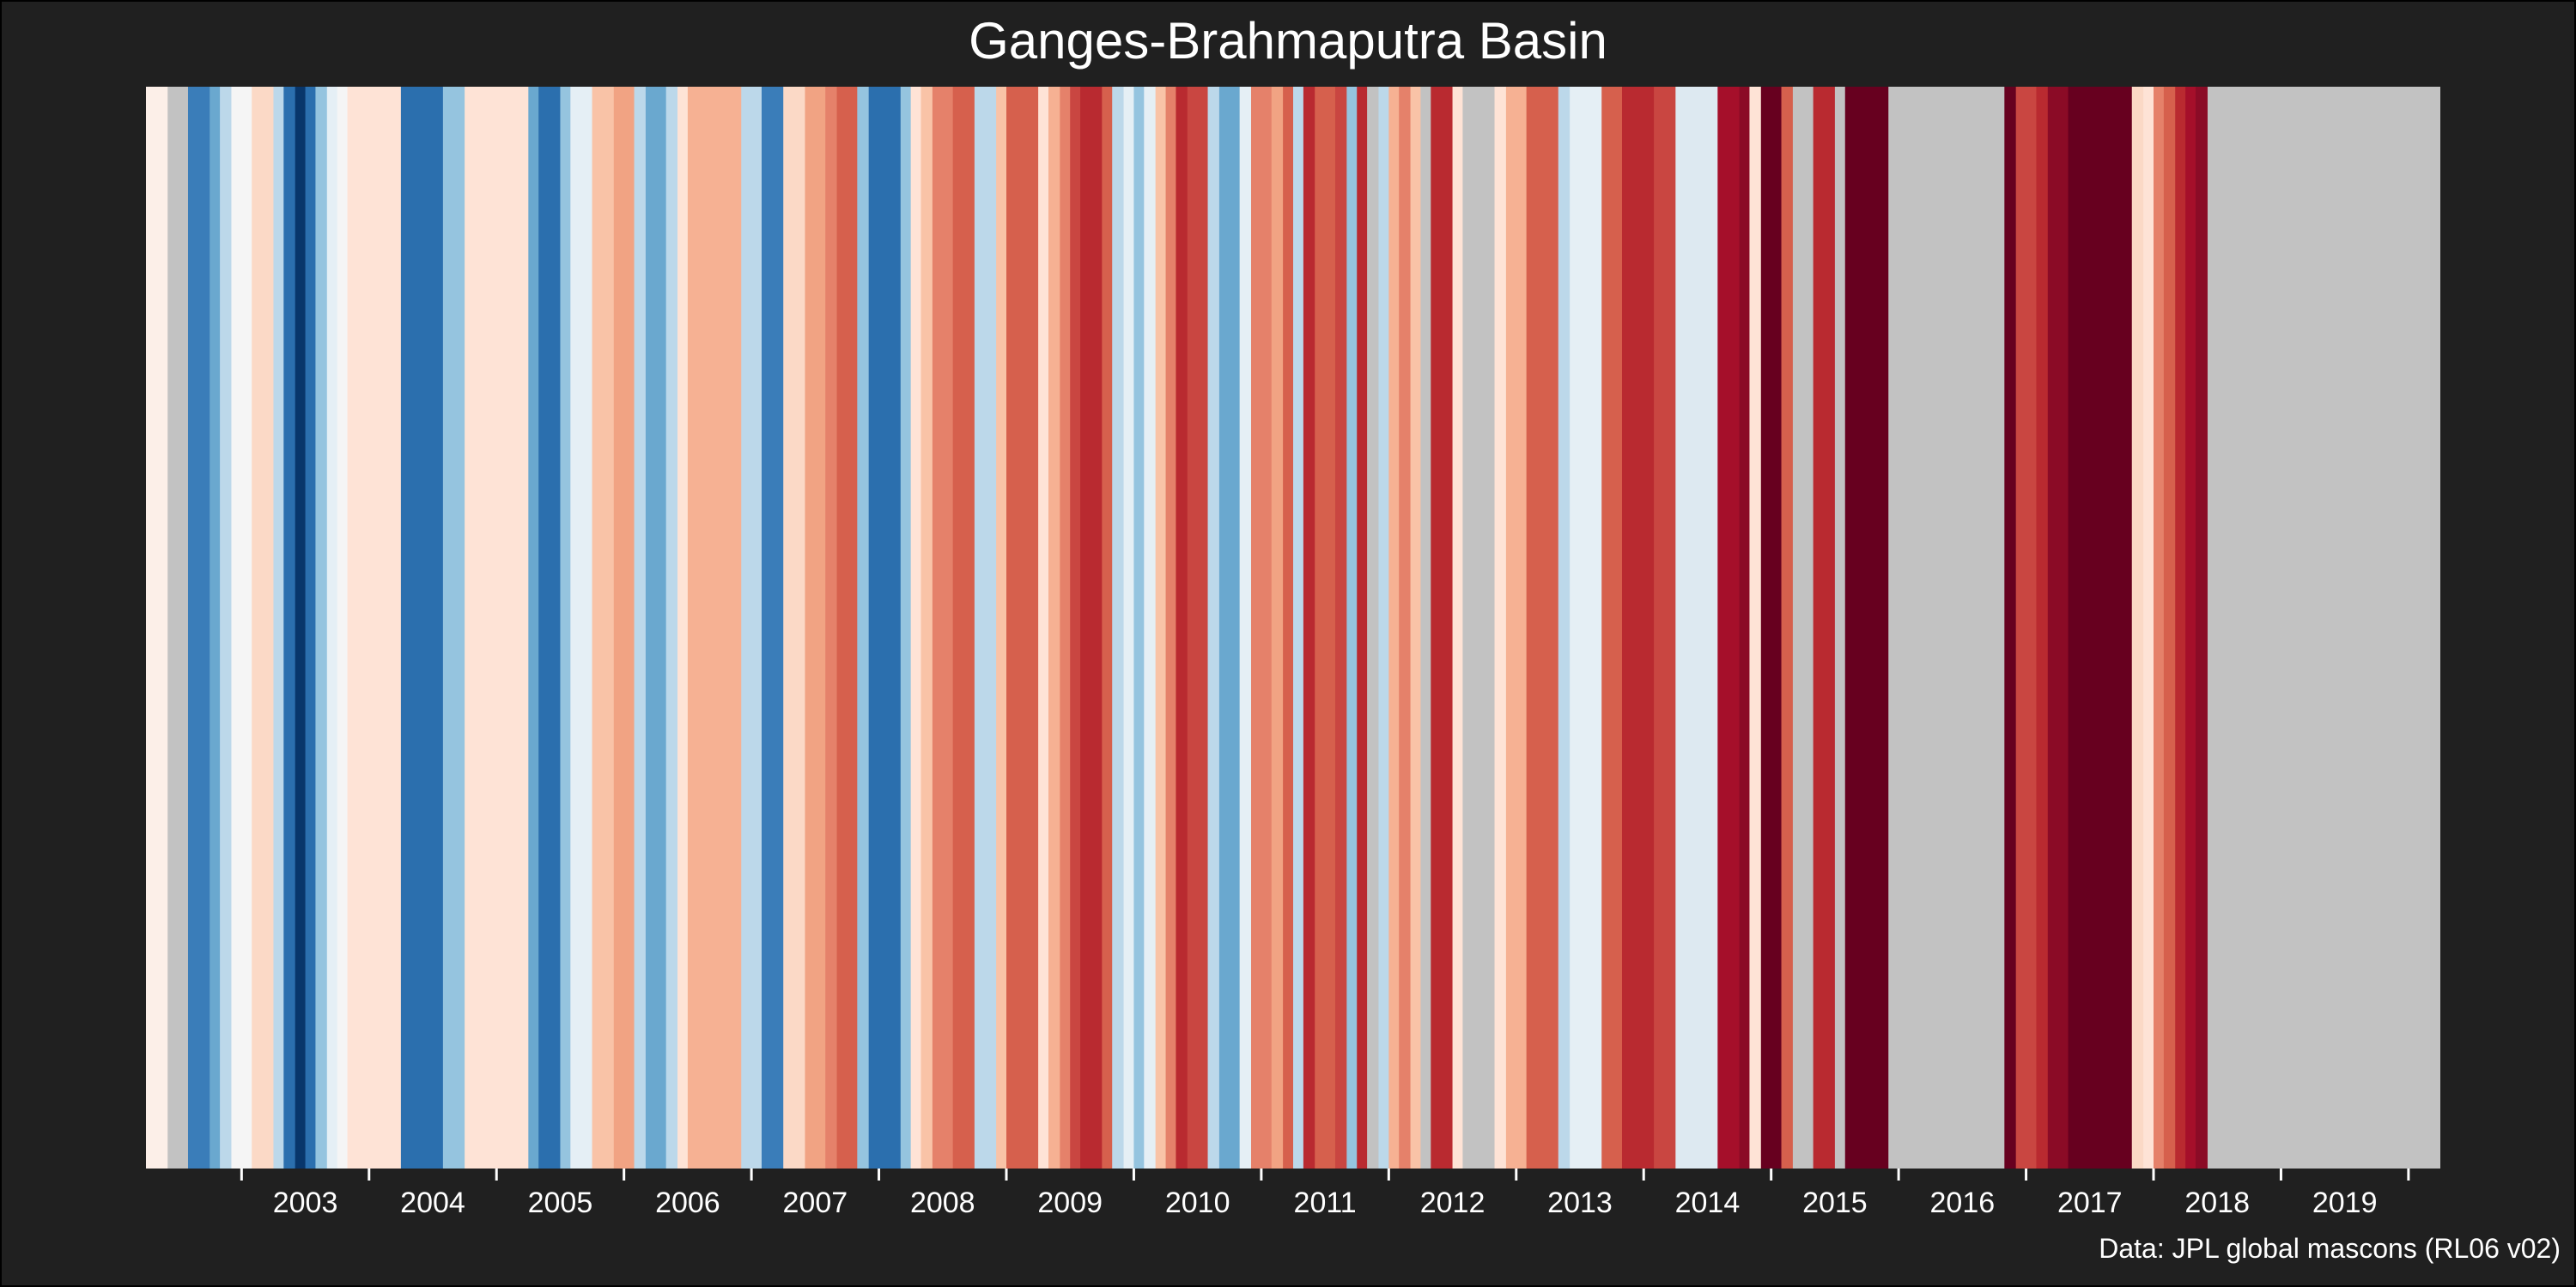 The width and height of the screenshot is (2576, 1287). Describe the element at coordinates (1963, 1203) in the screenshot. I see `x-tick-label: 2016` at that location.